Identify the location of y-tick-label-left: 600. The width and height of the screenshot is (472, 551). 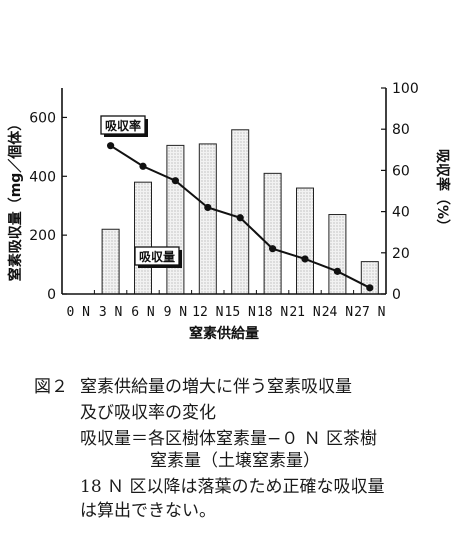
(42, 118).